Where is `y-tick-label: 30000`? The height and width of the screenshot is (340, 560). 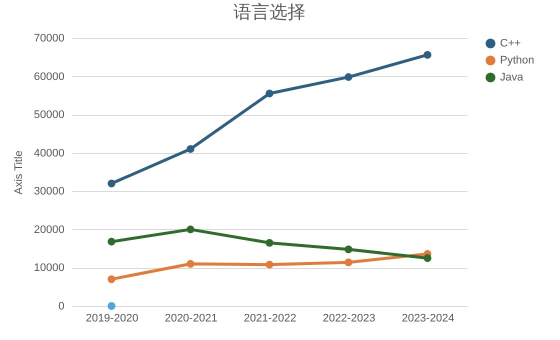 y-tick-label: 30000 is located at coordinates (49, 192).